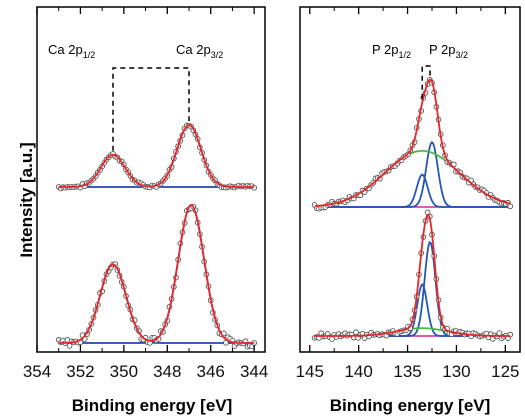 The width and height of the screenshot is (525, 420). I want to click on x-tick-label: 140, so click(358, 371).